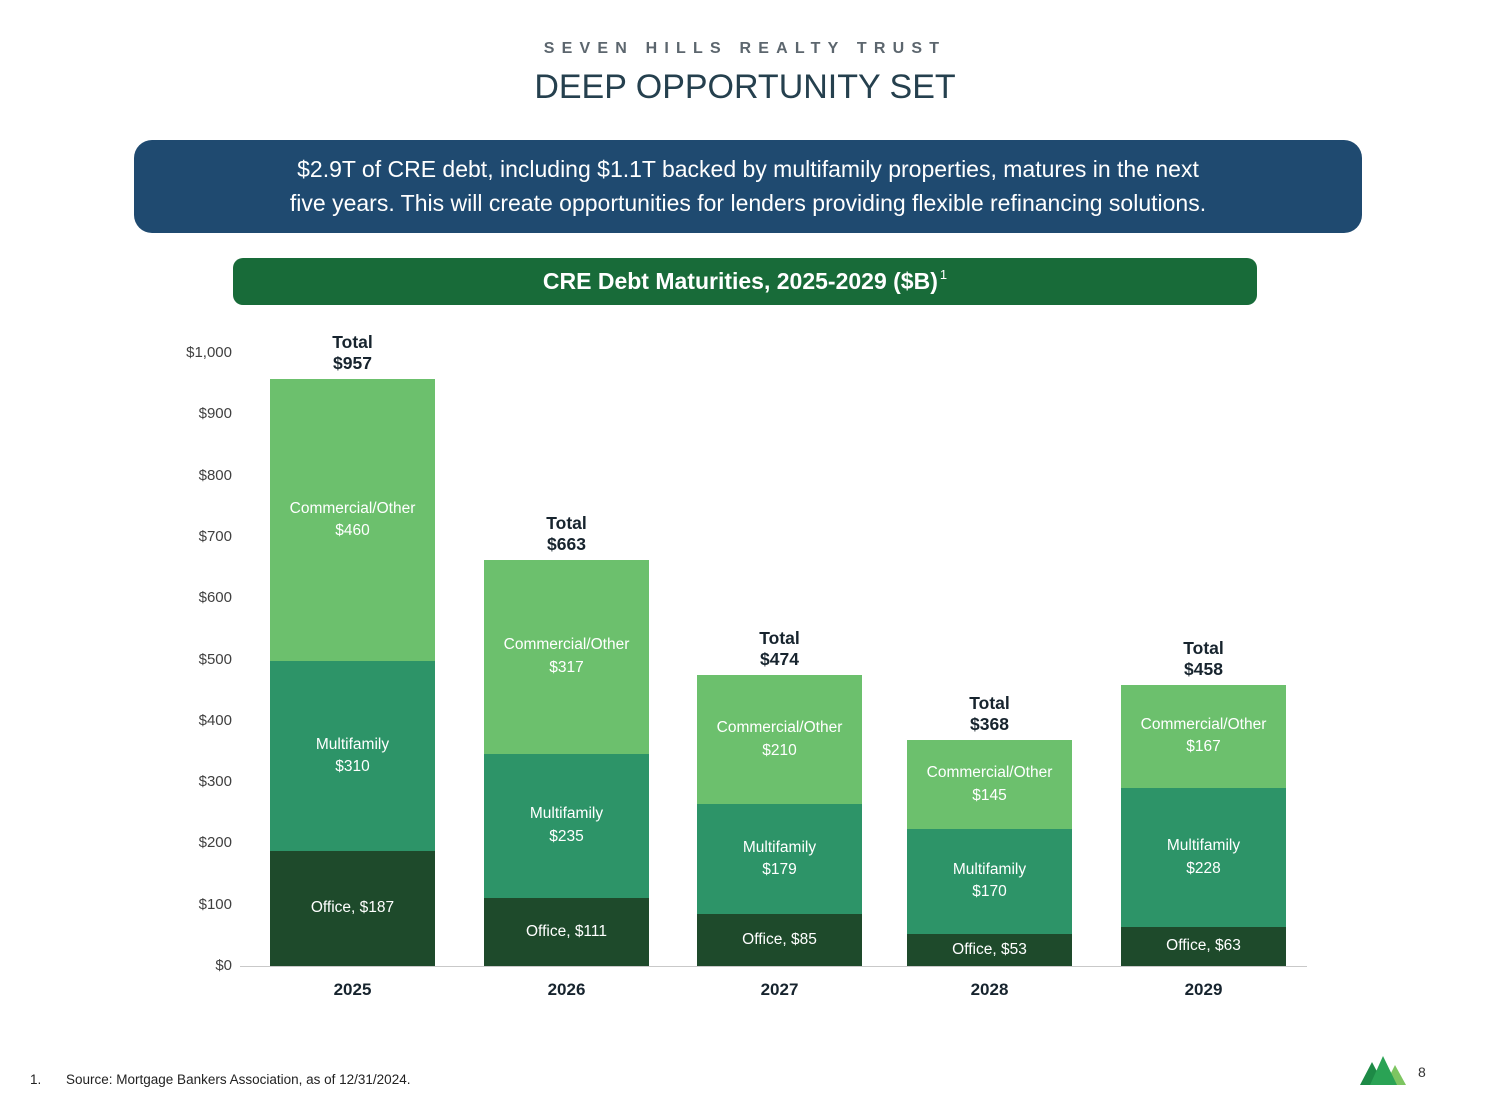 The width and height of the screenshot is (1490, 1098). I want to click on segment-label: Commercial/Other $145, so click(989, 784).